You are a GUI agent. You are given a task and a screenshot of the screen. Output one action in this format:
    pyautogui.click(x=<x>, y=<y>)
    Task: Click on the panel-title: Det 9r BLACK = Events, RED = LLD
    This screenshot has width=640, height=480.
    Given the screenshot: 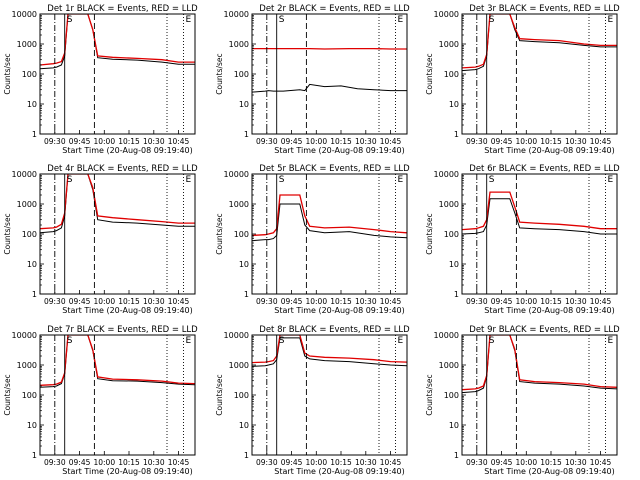 What is the action you would take?
    pyautogui.click(x=544, y=330)
    